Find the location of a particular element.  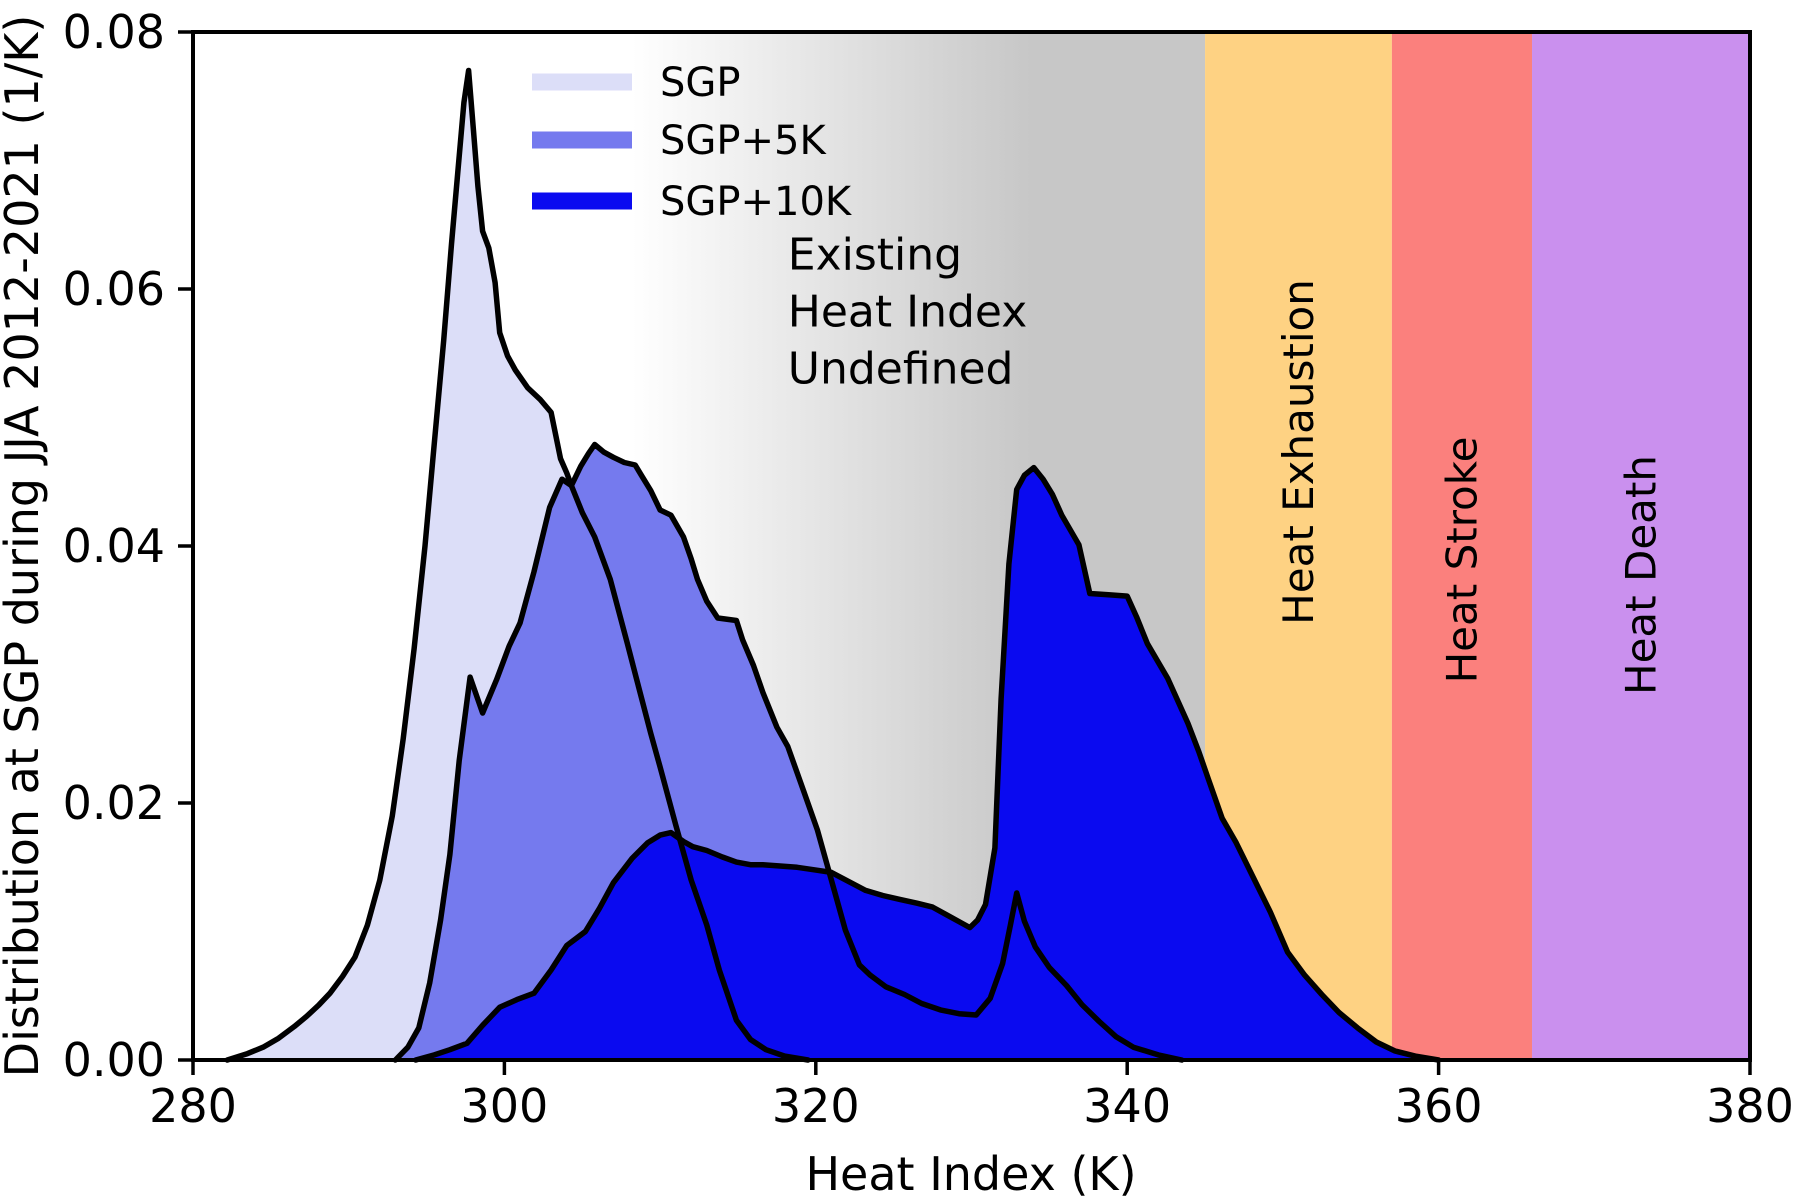

band-heat-death is located at coordinates (1641, 546).